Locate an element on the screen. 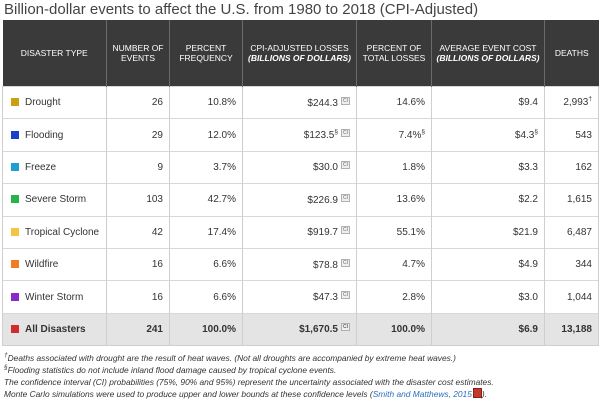 This screenshot has width=600, height=410. frequency-cell-value: 17.4% is located at coordinates (221, 232).